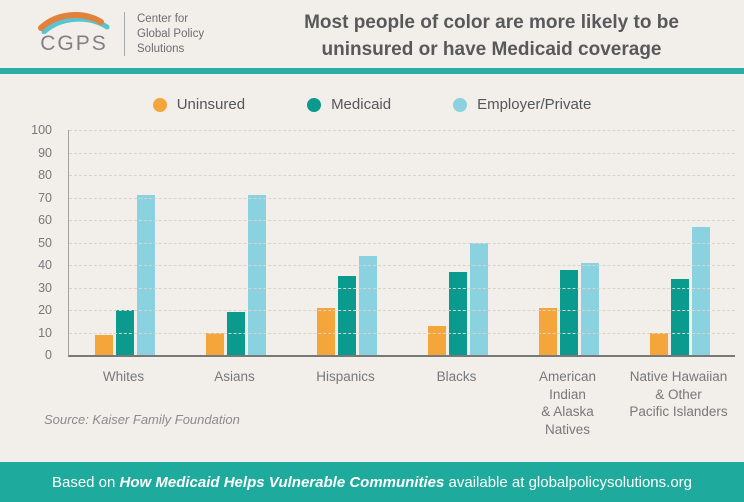 This screenshot has width=744, height=502. What do you see at coordinates (45, 175) in the screenshot?
I see `y-tick-label: 80` at bounding box center [45, 175].